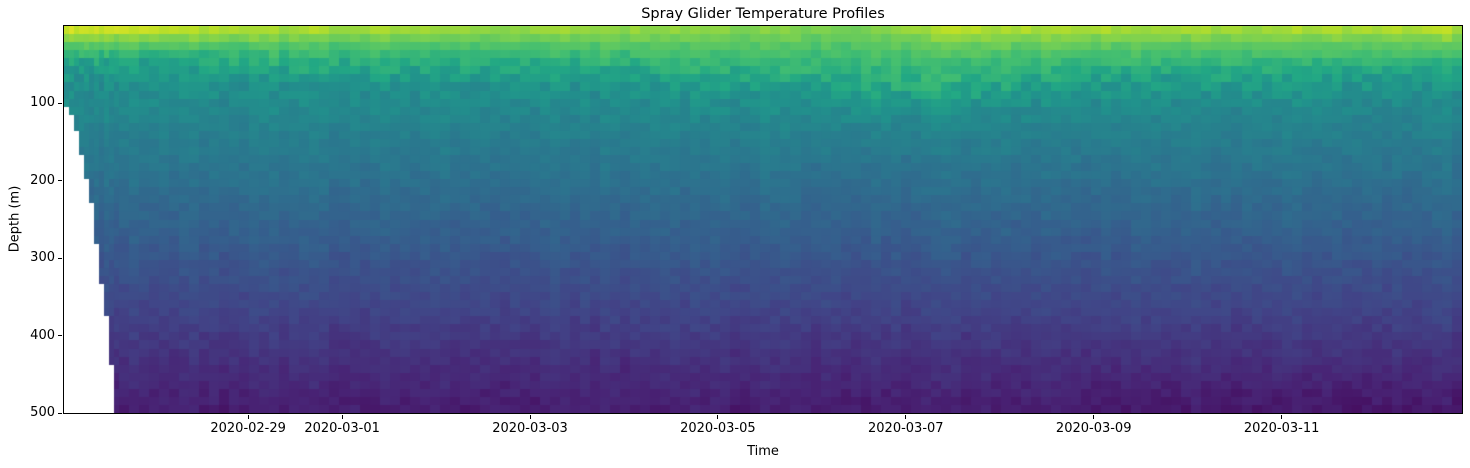 The width and height of the screenshot is (1470, 468). Describe the element at coordinates (718, 428) in the screenshot. I see `x-tick-label: 2020-03-05` at that location.